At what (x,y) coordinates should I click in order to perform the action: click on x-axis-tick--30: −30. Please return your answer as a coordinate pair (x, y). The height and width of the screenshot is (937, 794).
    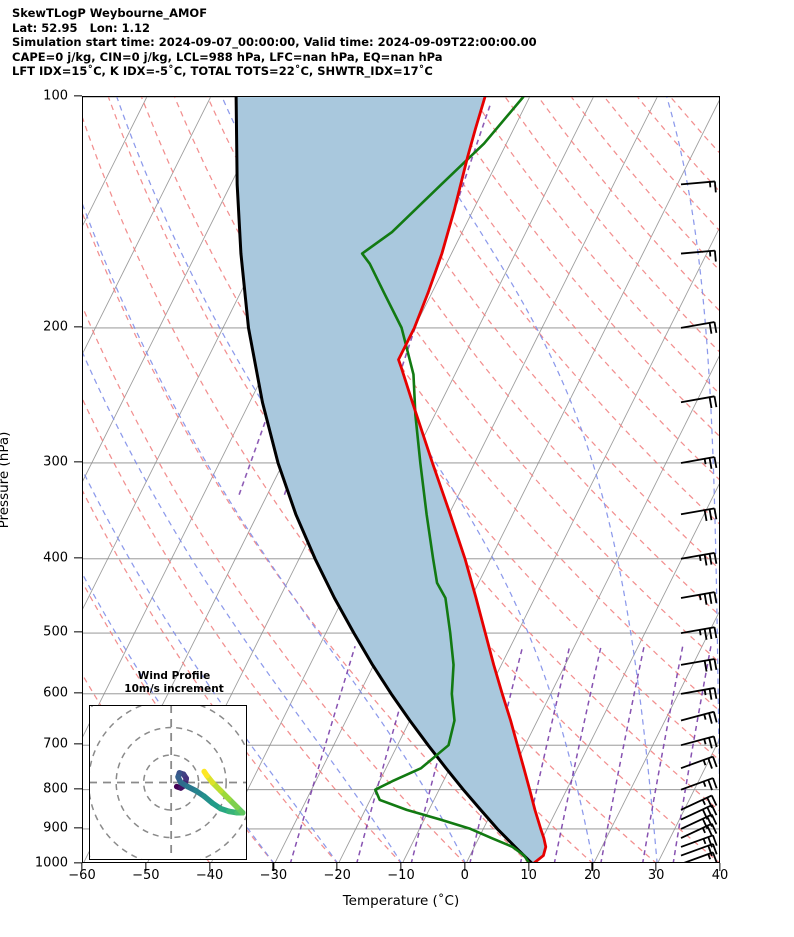
    Looking at the image, I should click on (273, 875).